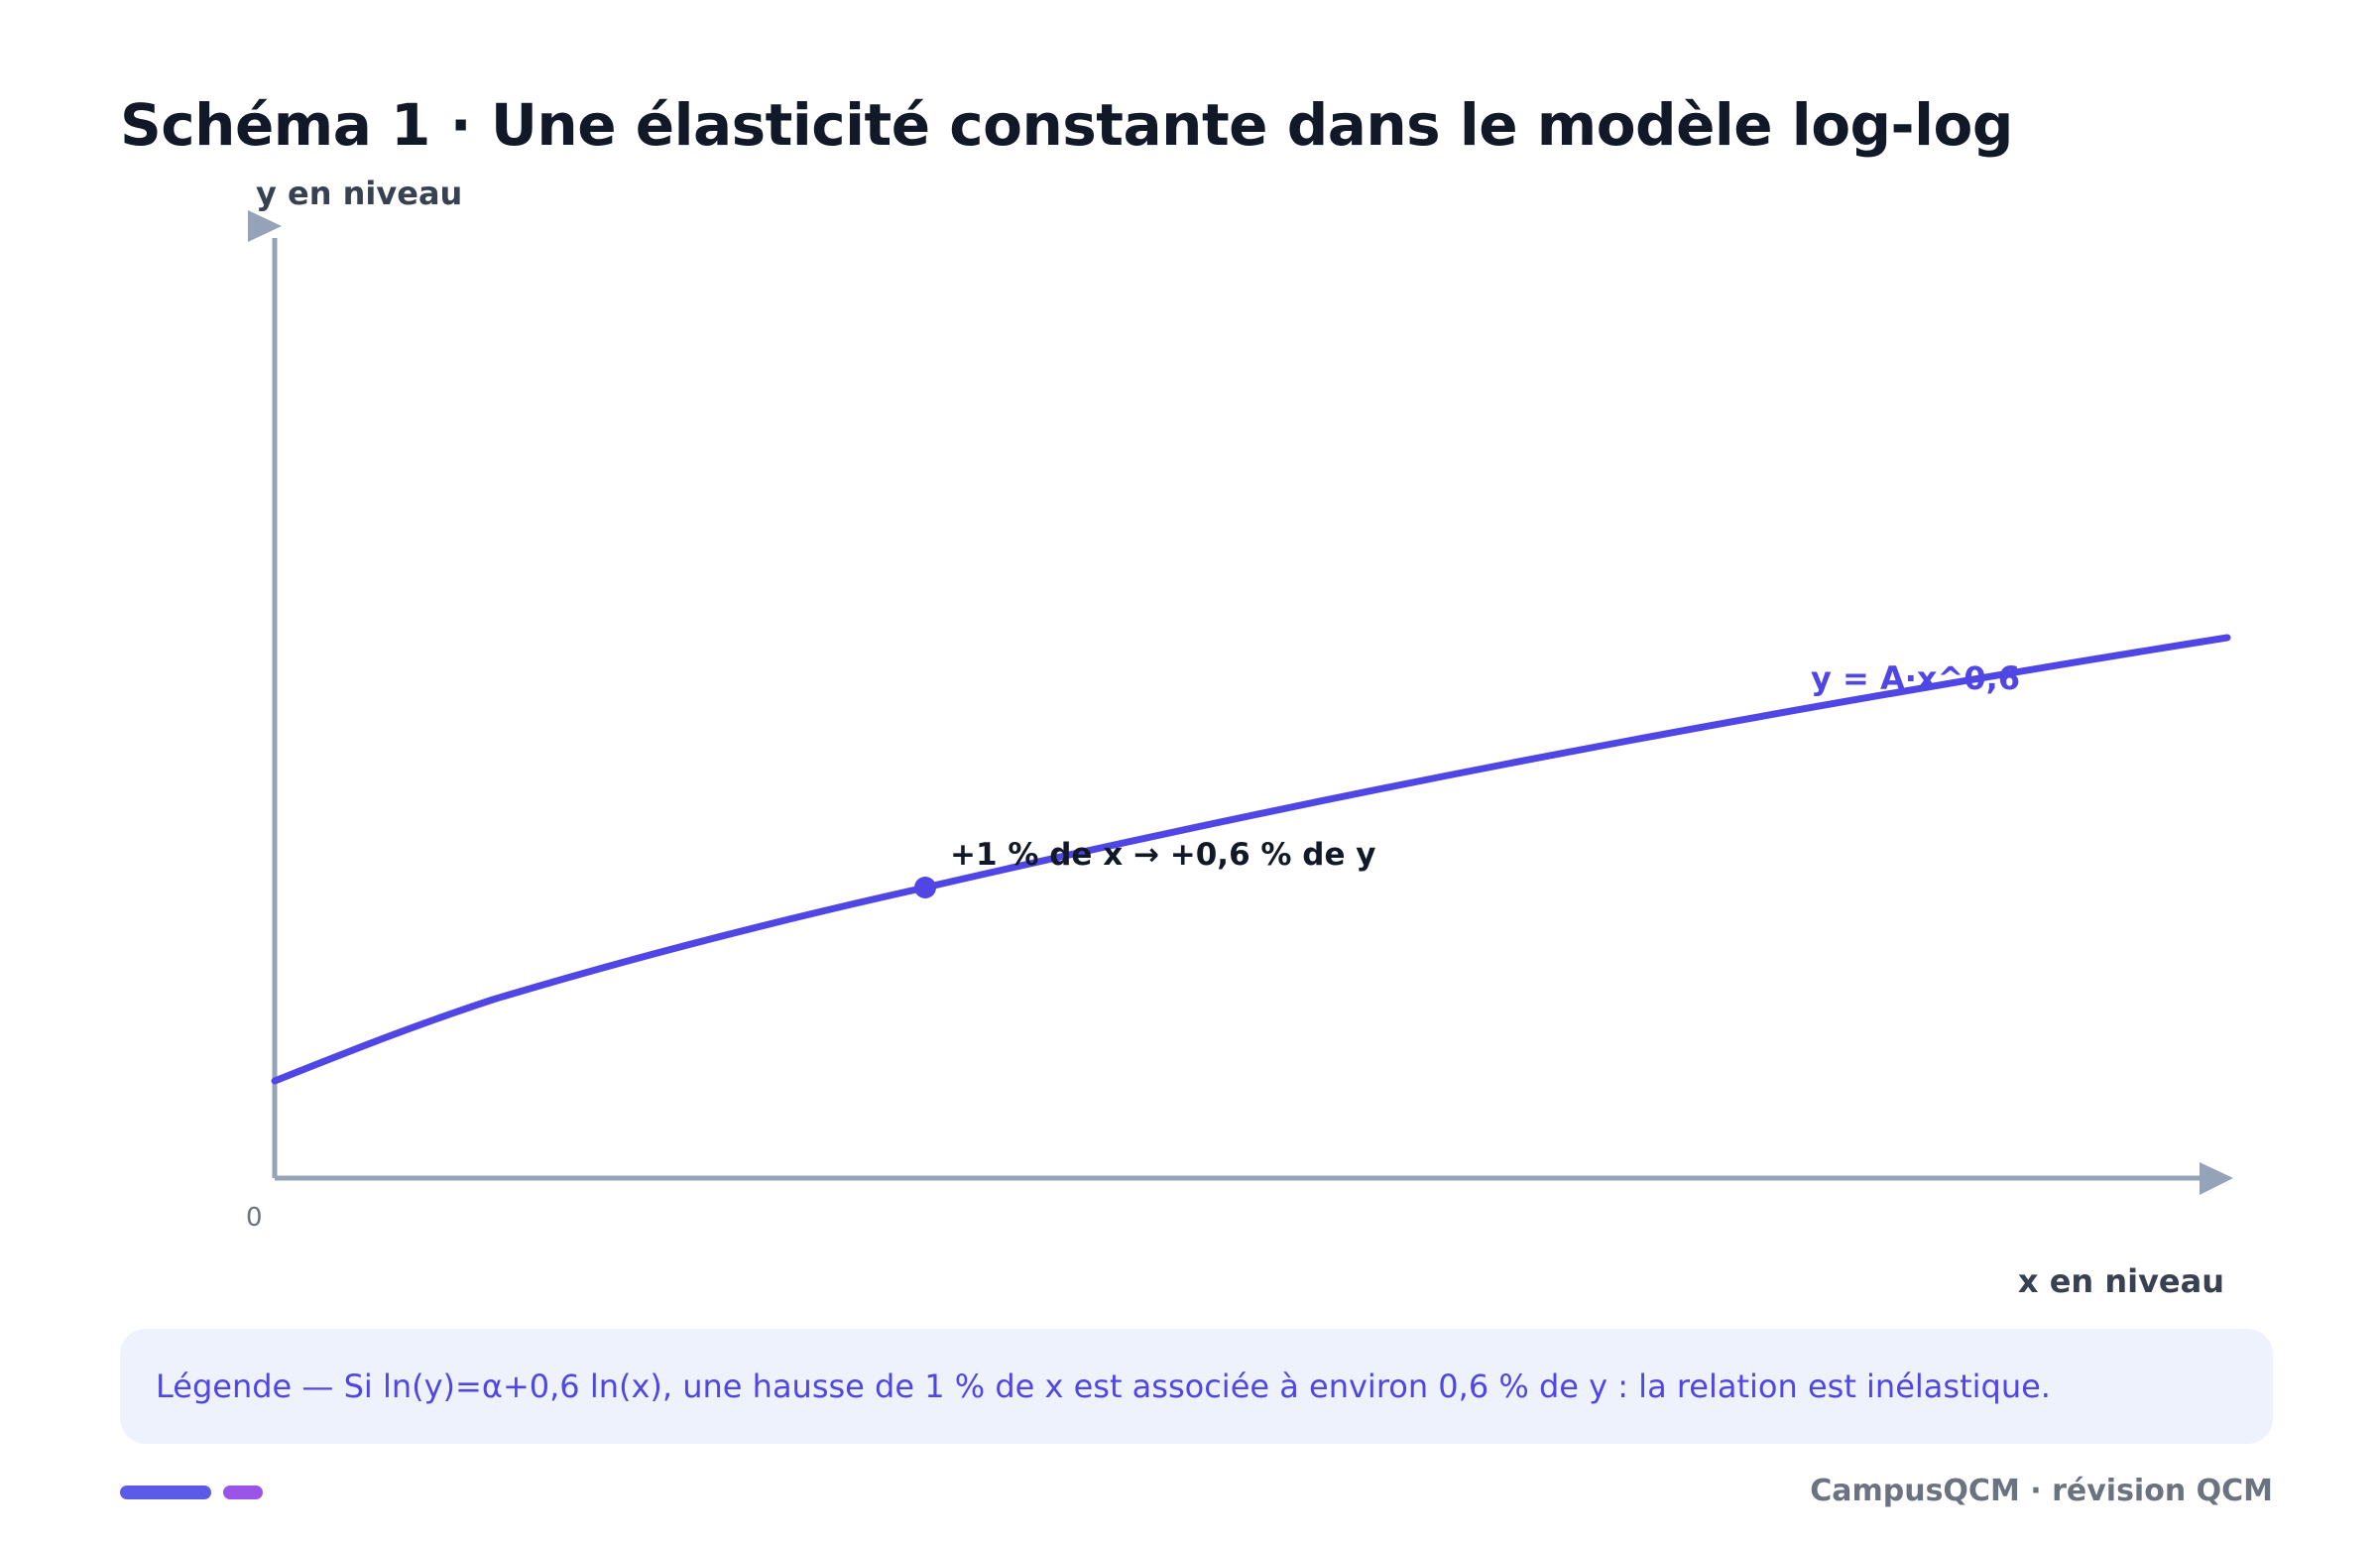  I want to click on y-axis-arrow, so click(265, 226).